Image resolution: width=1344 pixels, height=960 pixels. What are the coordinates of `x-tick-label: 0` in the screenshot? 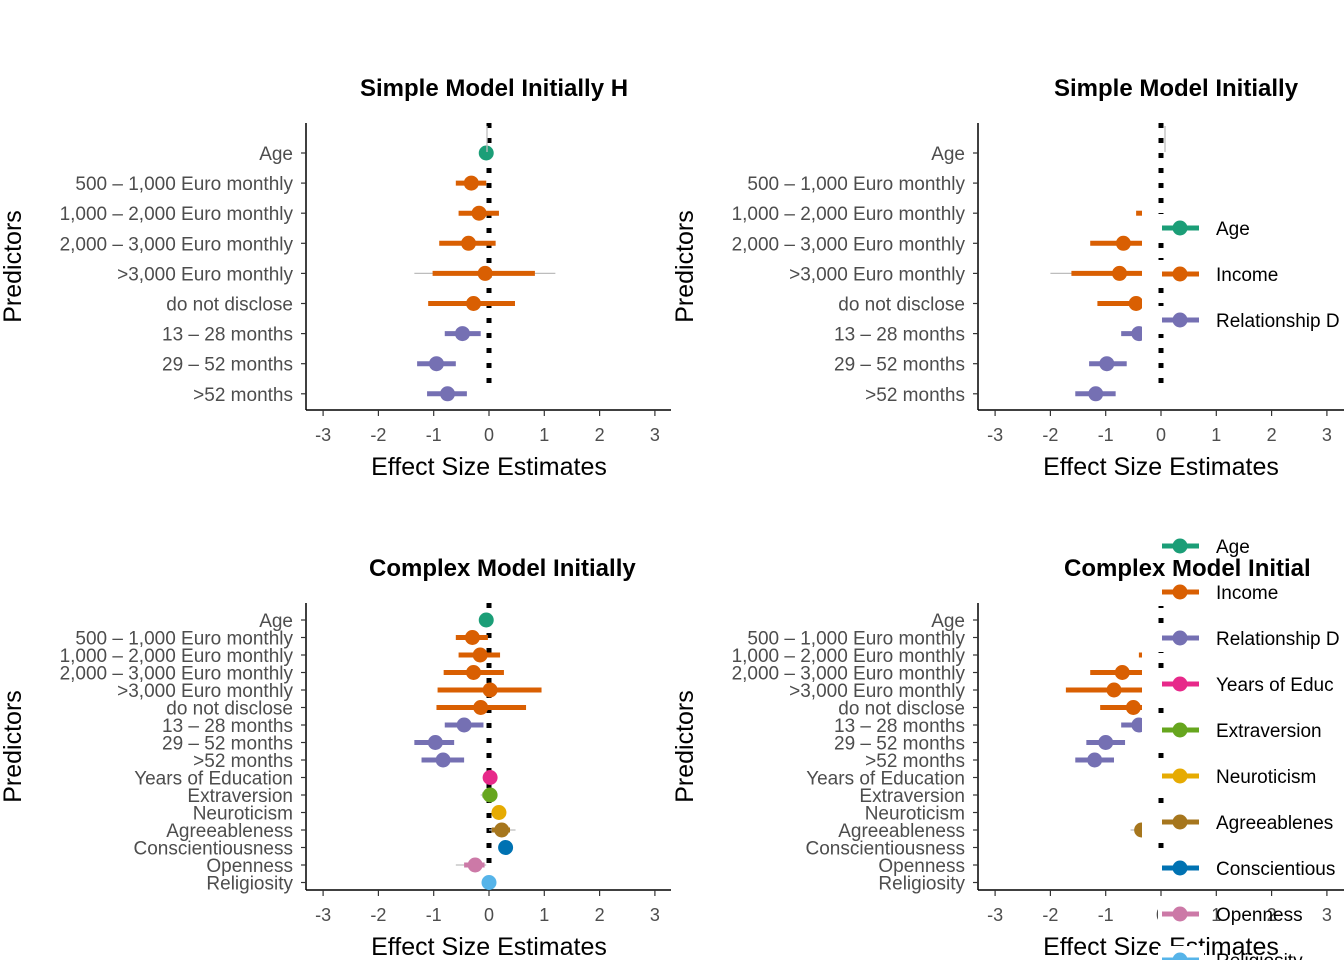 It's located at (489, 435).